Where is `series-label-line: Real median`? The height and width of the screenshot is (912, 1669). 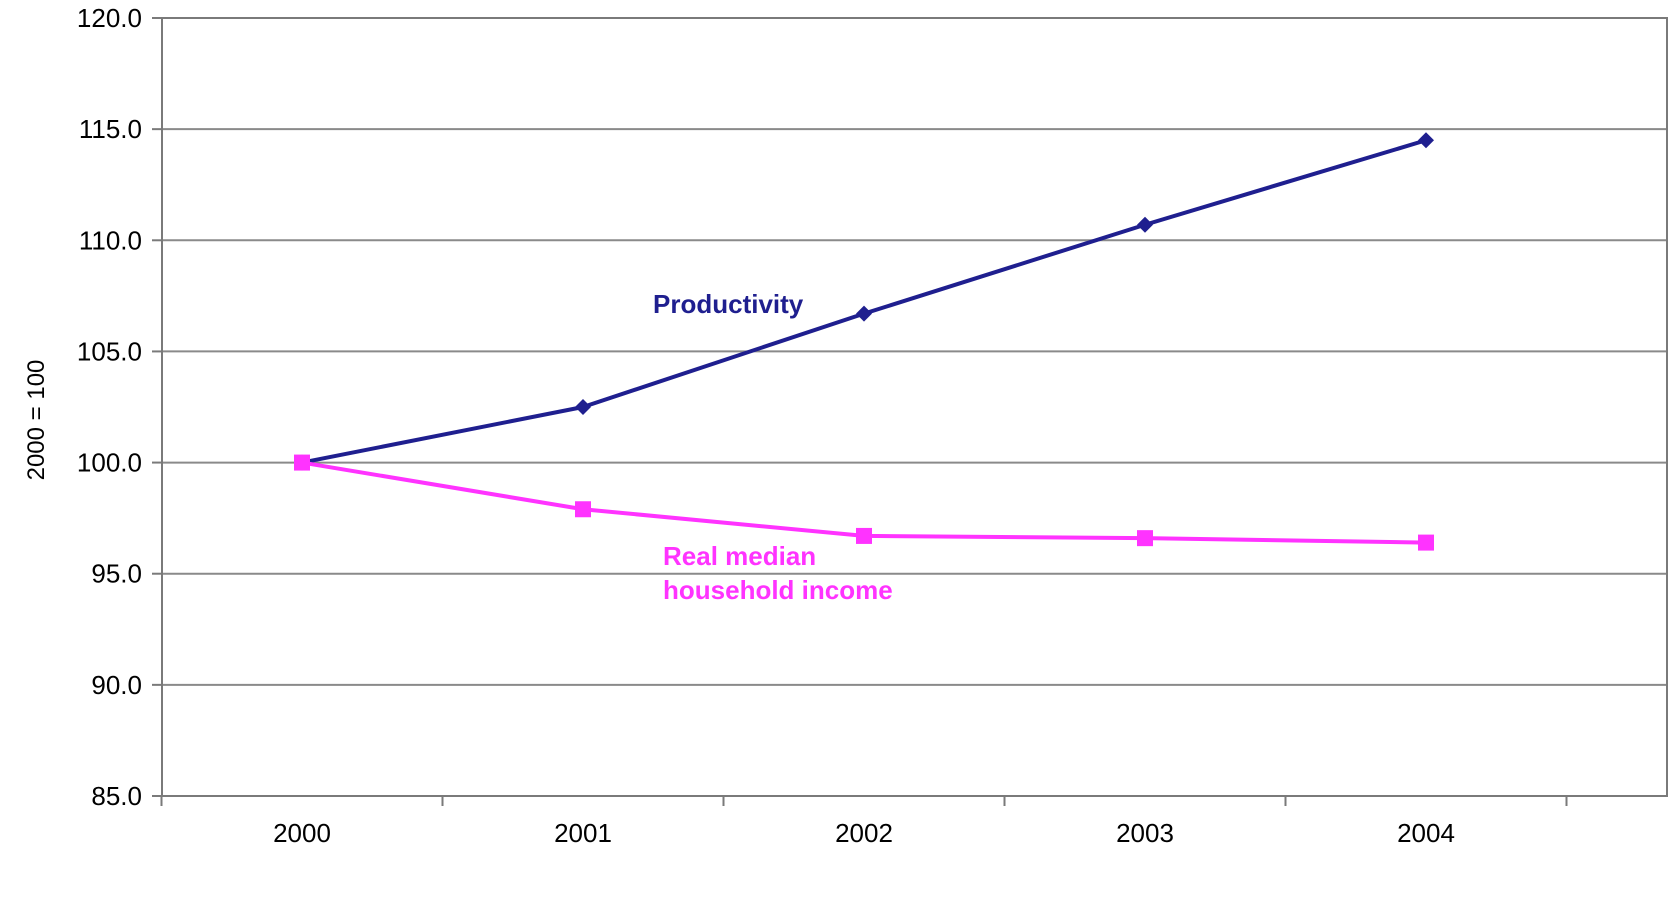 series-label-line: Real median is located at coordinates (739, 556).